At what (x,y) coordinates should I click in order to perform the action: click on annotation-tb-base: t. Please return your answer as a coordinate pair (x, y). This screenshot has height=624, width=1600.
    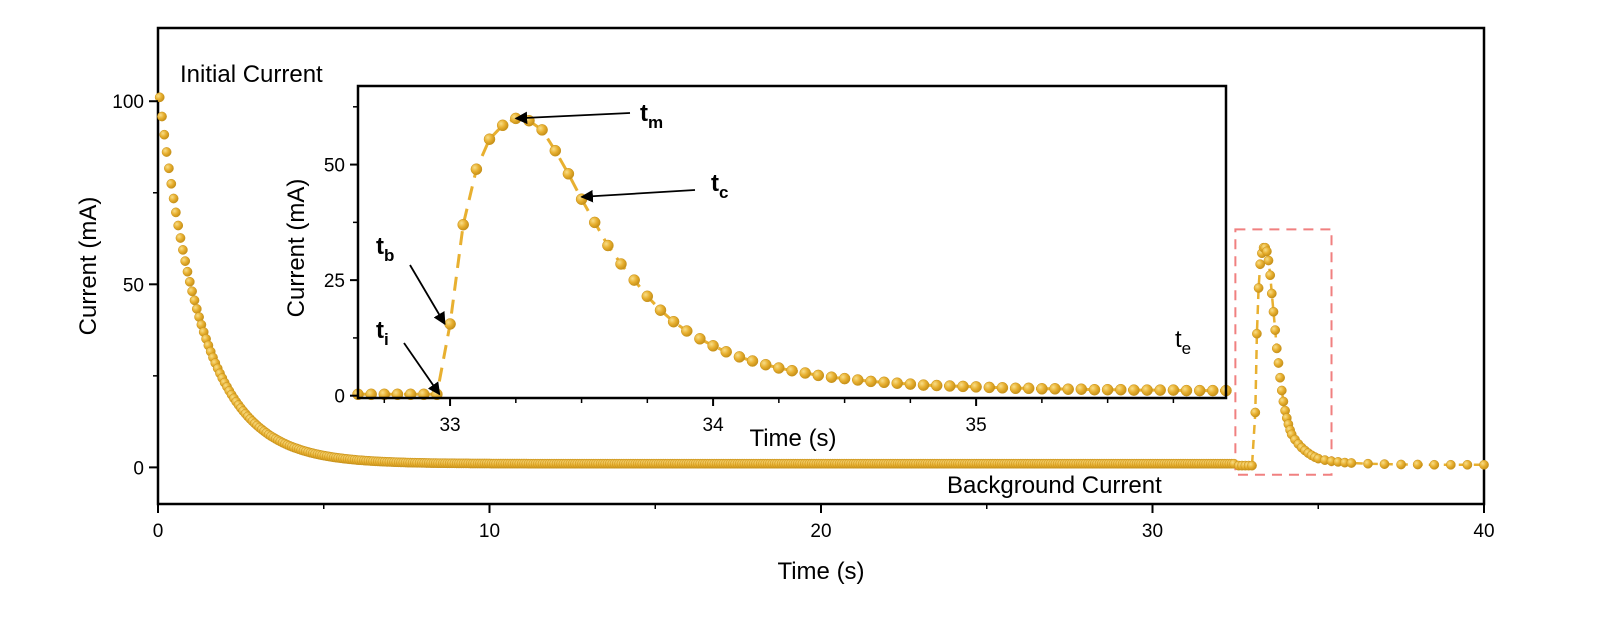
    Looking at the image, I should click on (380, 246).